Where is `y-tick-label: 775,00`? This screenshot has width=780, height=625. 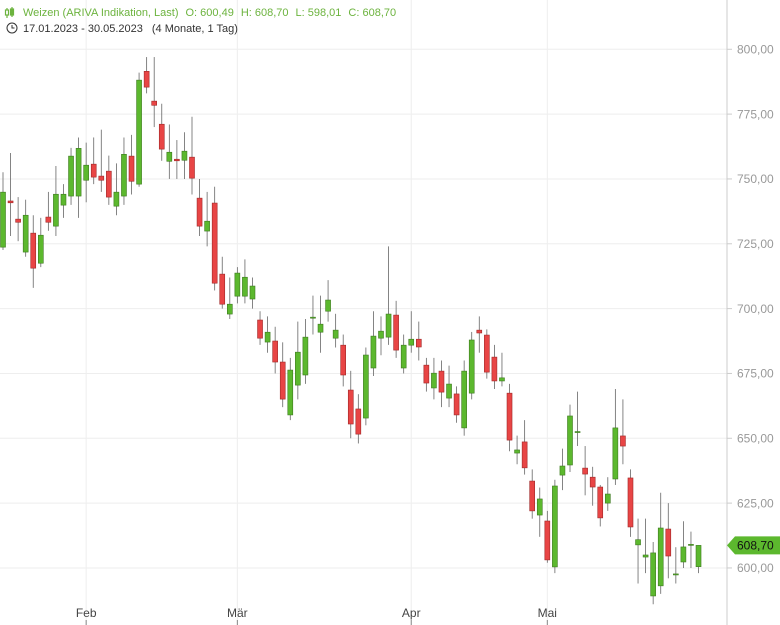 y-tick-label: 775,00 is located at coordinates (755, 114).